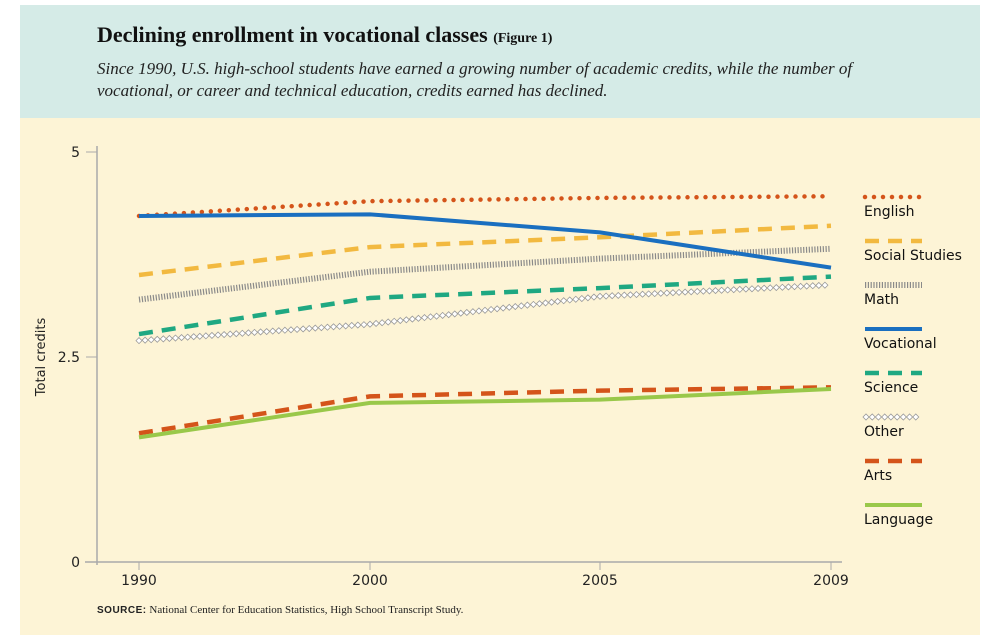  I want to click on series-social-studies-legend-label: Social Studies, so click(913, 256).